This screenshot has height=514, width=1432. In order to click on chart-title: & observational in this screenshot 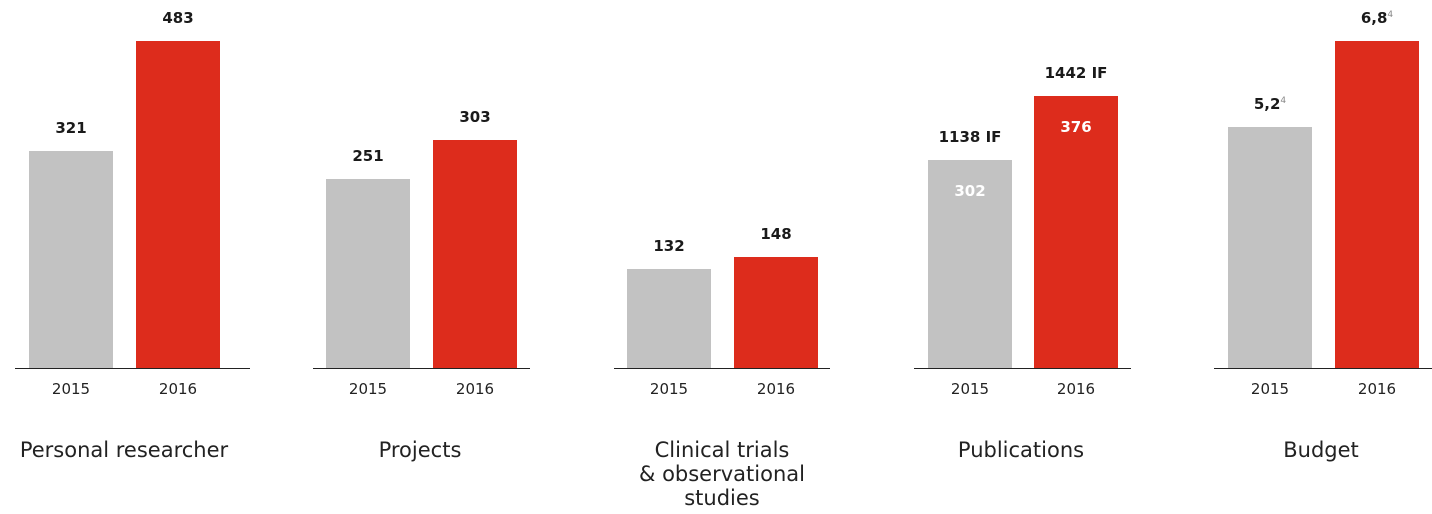, I will do `click(722, 474)`.